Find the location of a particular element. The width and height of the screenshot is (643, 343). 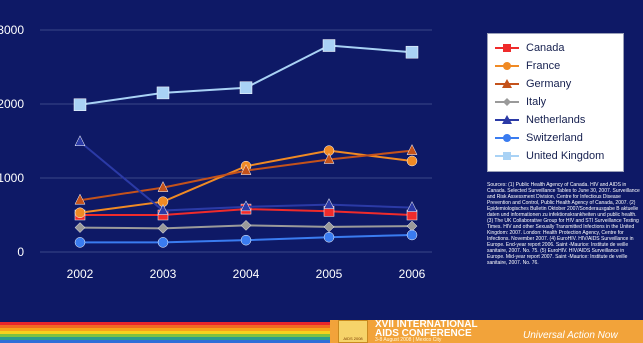

x-tick-label: 2002 is located at coordinates (80, 274).